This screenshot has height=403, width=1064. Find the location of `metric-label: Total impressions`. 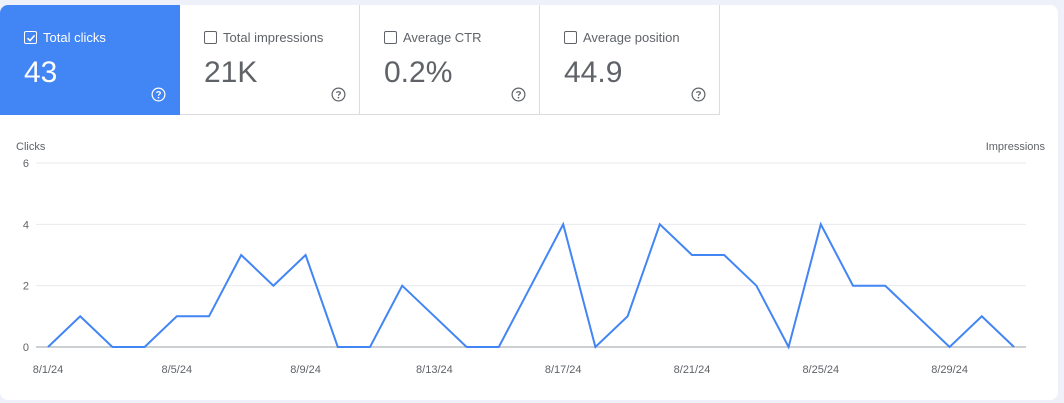

metric-label: Total impressions is located at coordinates (273, 37).